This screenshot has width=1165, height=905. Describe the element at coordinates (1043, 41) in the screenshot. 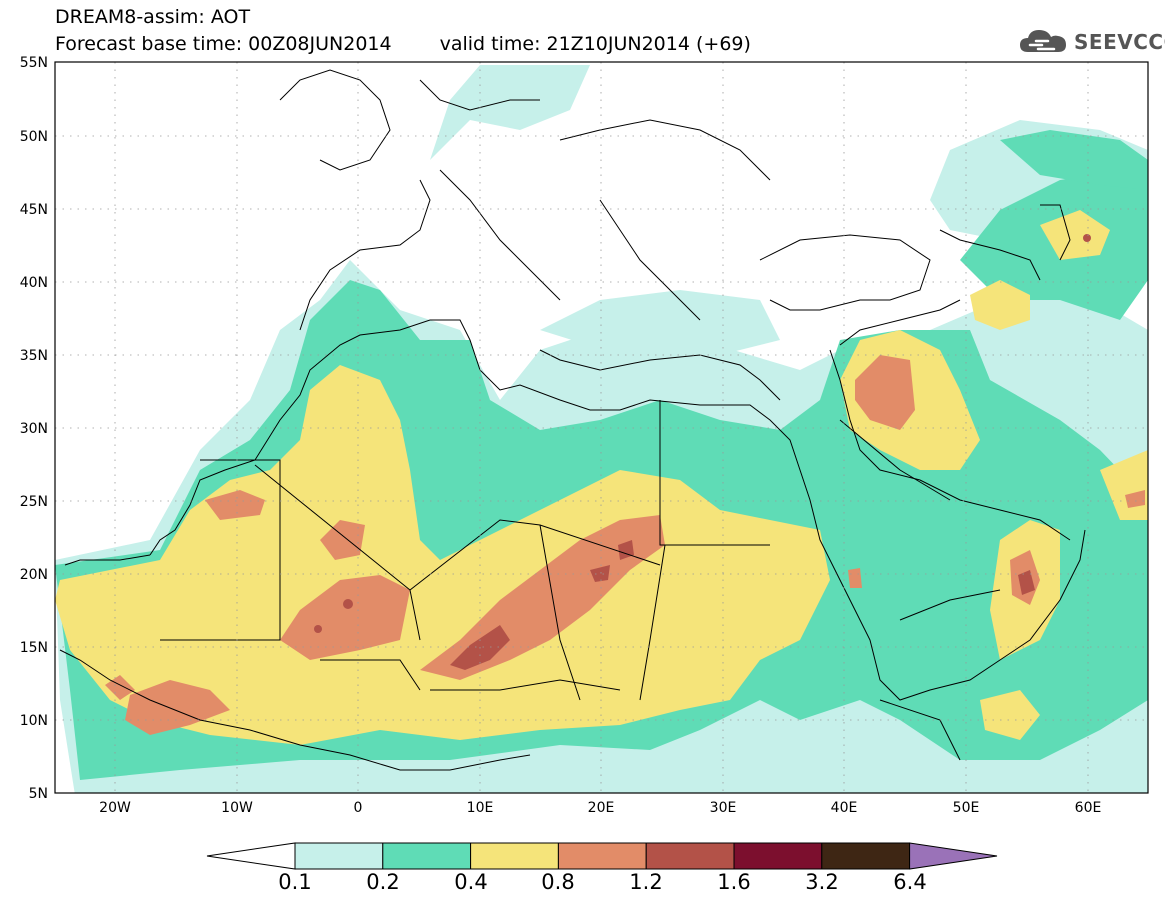

I see `cloud-icon` at that location.